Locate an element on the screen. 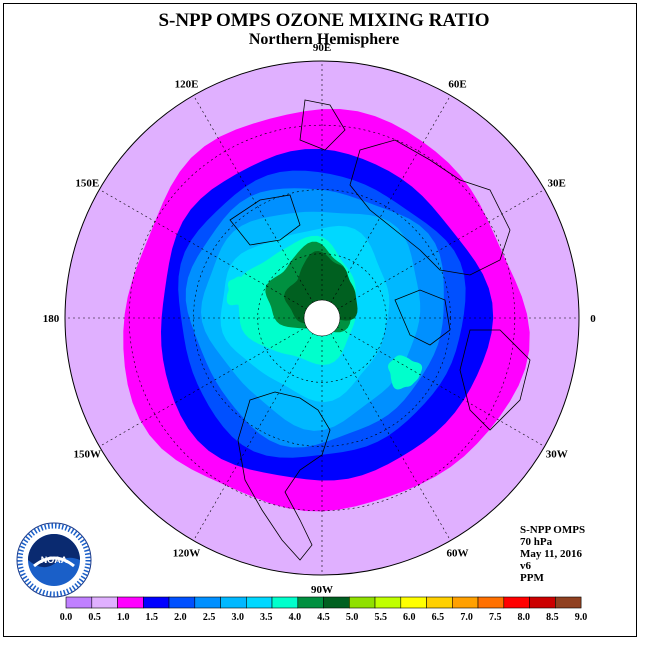  polar-no-data-circle is located at coordinates (322, 318).